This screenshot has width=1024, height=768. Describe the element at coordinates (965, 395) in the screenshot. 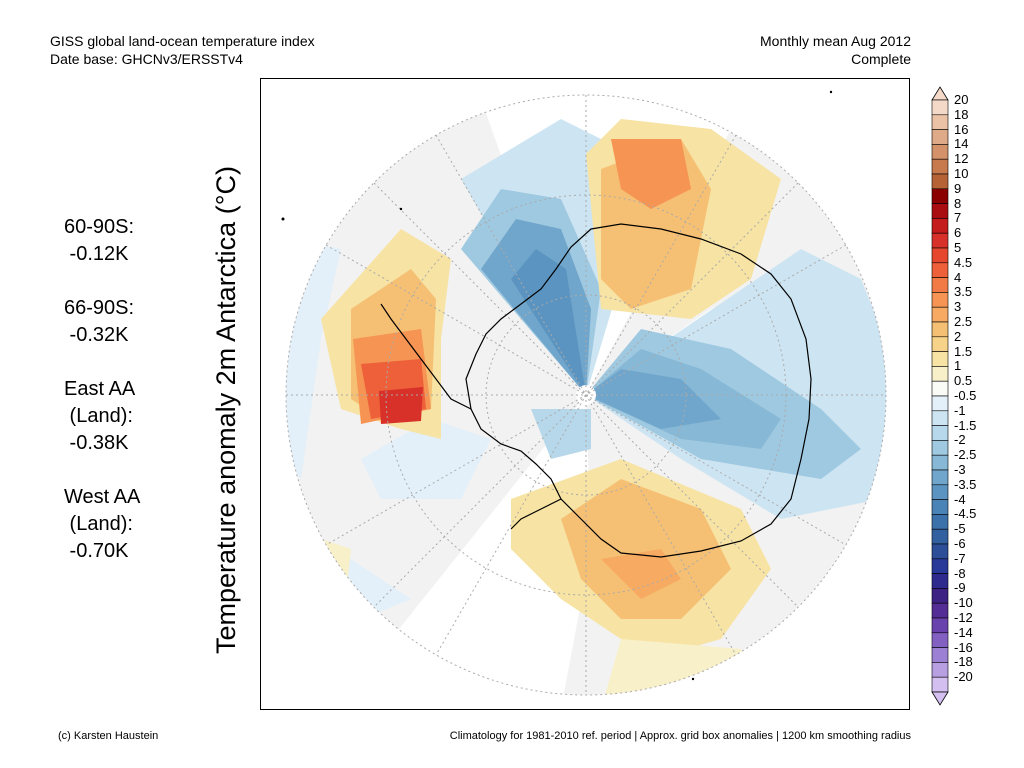

I see `colorbar-tick-label: -0.5` at that location.